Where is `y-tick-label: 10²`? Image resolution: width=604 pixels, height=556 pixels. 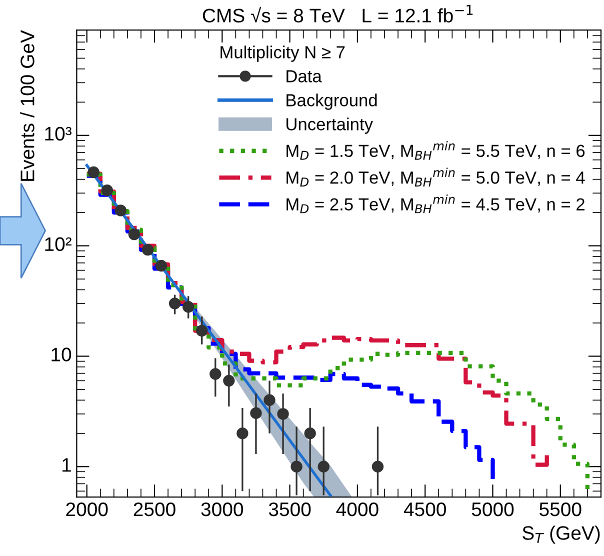
y-tick-label: 10² is located at coordinates (58, 244).